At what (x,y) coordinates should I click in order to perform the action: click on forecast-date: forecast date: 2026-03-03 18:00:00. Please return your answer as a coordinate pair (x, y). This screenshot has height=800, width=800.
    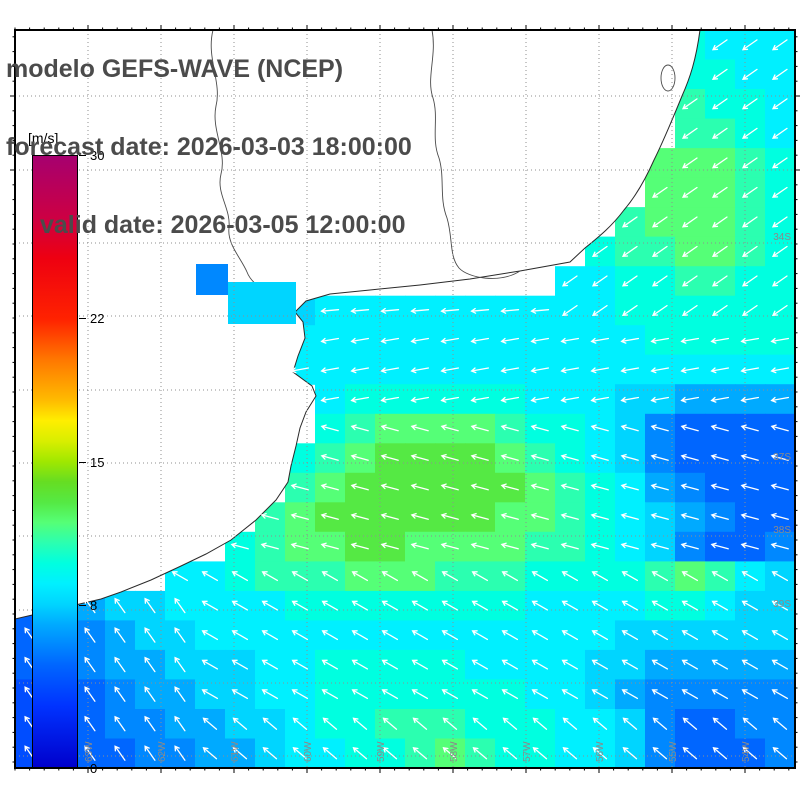
    Looking at the image, I should click on (209, 147).